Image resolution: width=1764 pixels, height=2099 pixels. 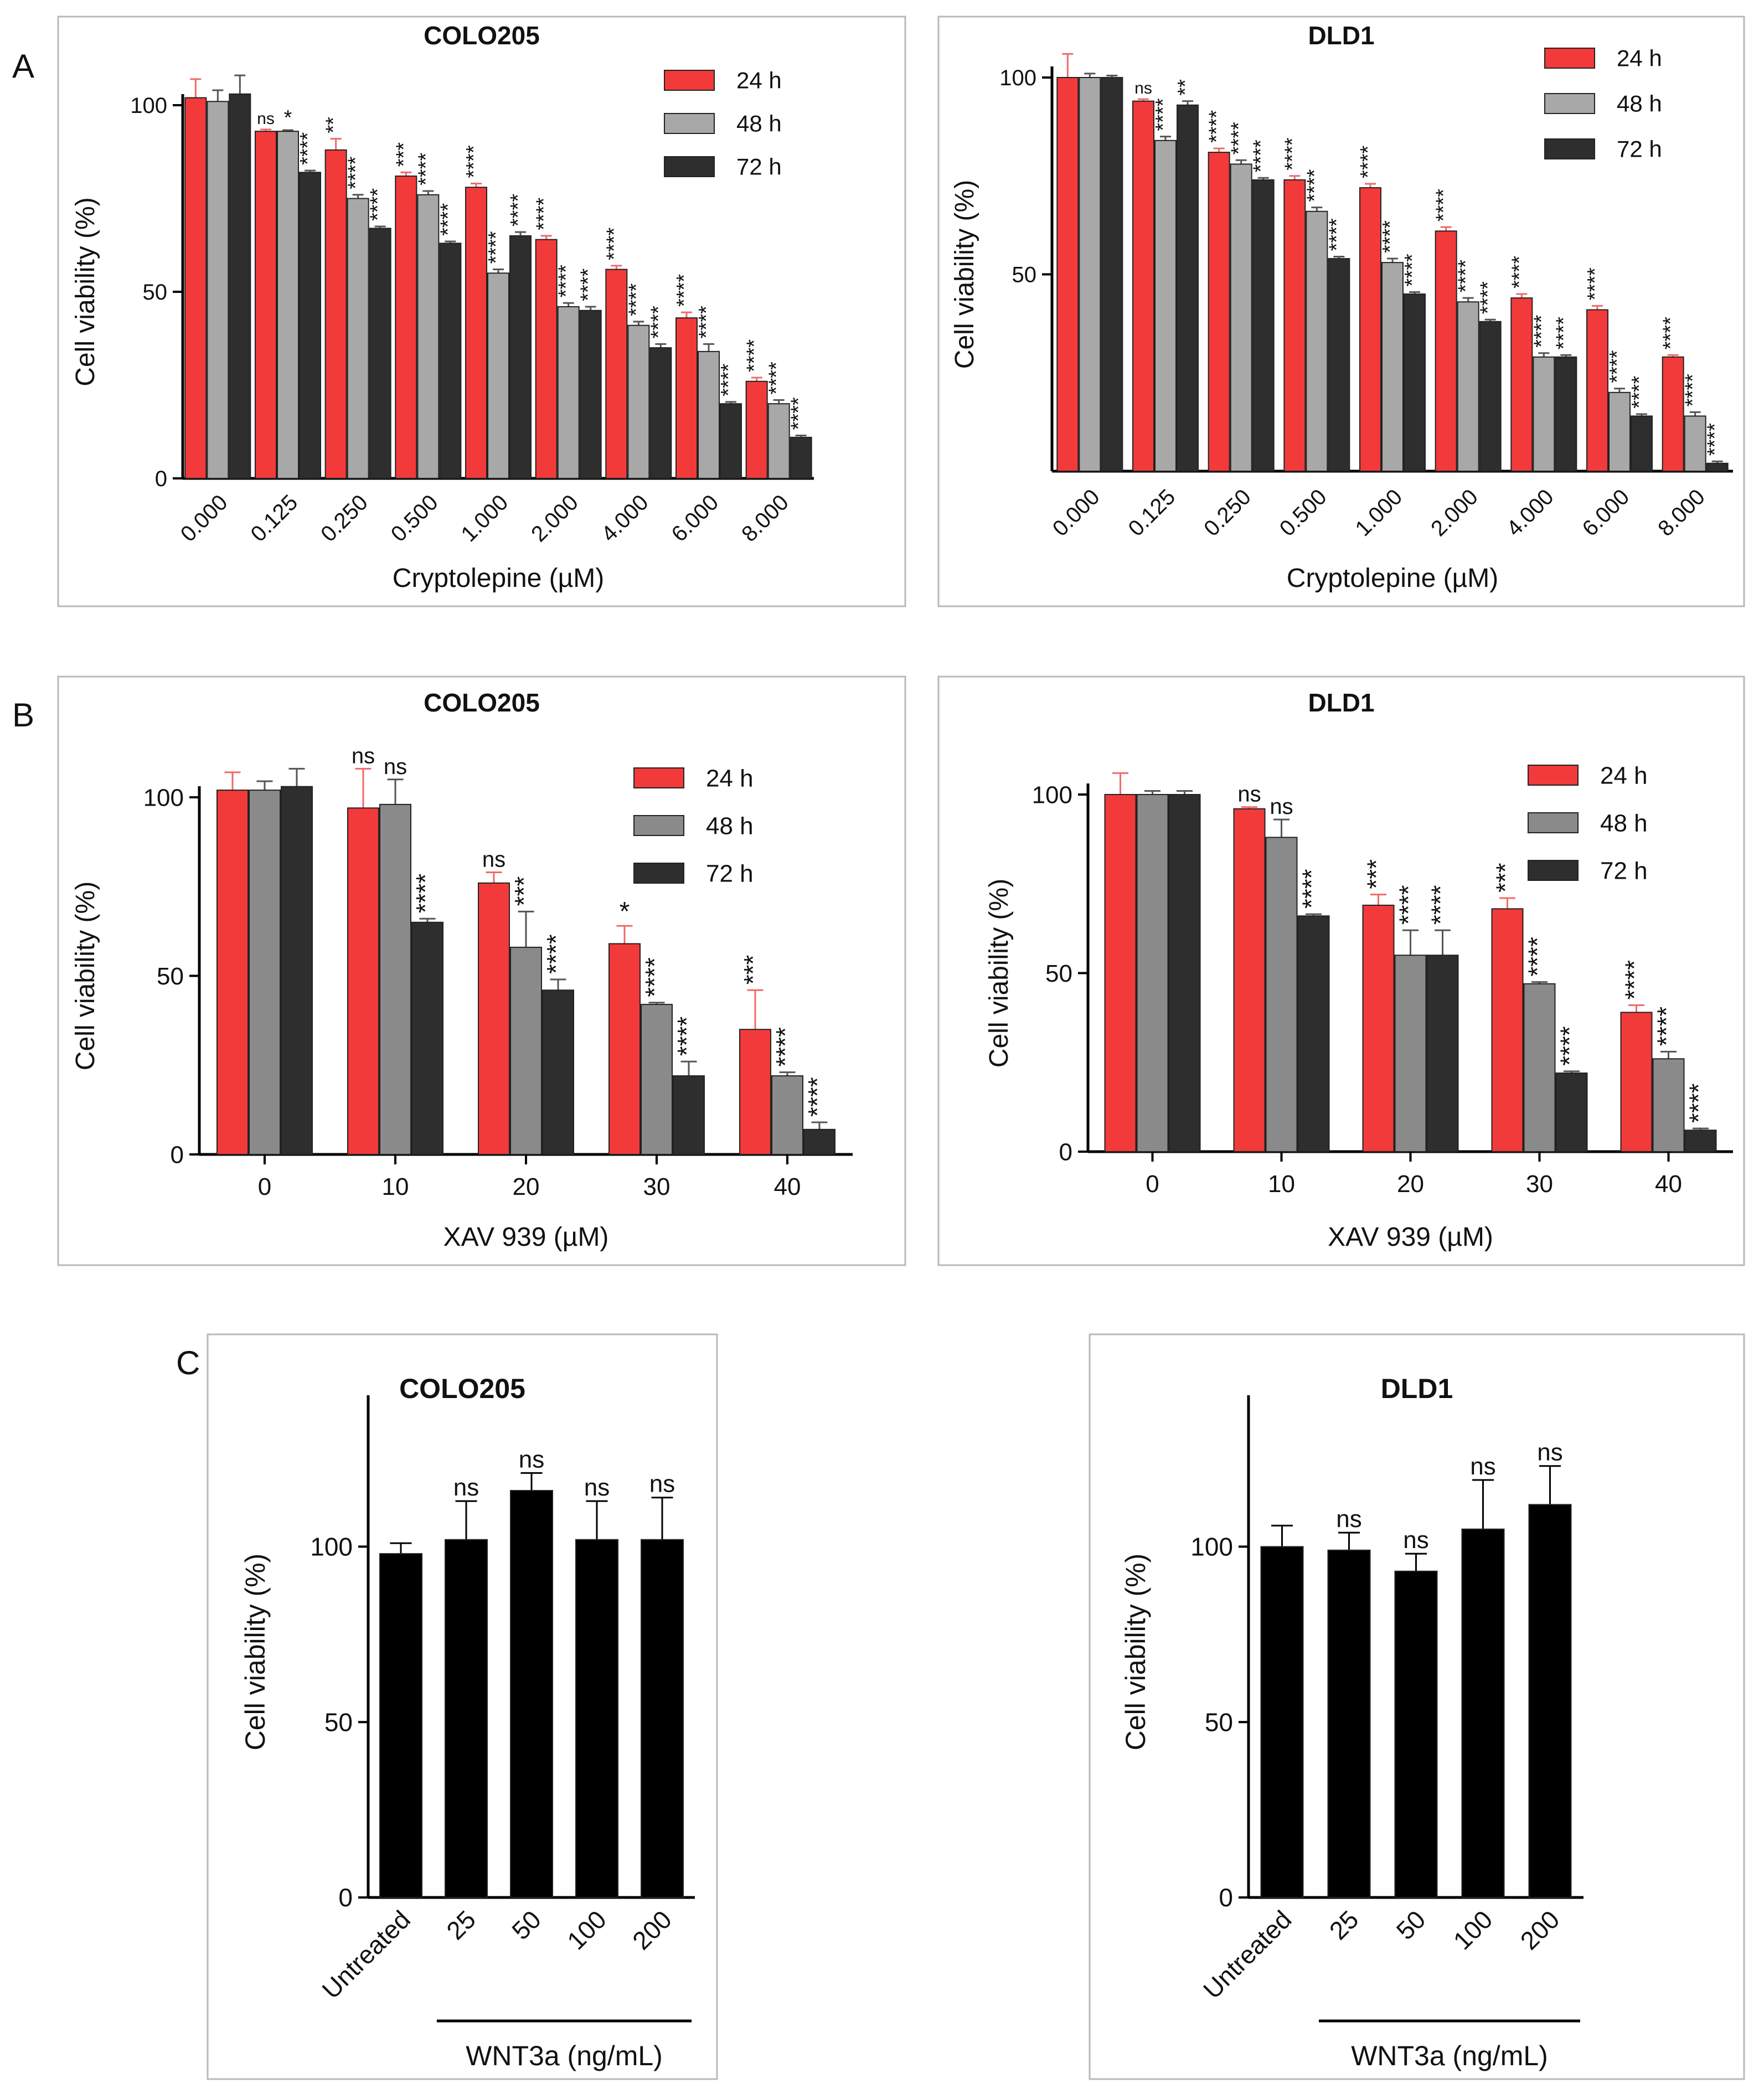 What do you see at coordinates (1597, 390) in the screenshot?
I see `bar-24h-6.000` at bounding box center [1597, 390].